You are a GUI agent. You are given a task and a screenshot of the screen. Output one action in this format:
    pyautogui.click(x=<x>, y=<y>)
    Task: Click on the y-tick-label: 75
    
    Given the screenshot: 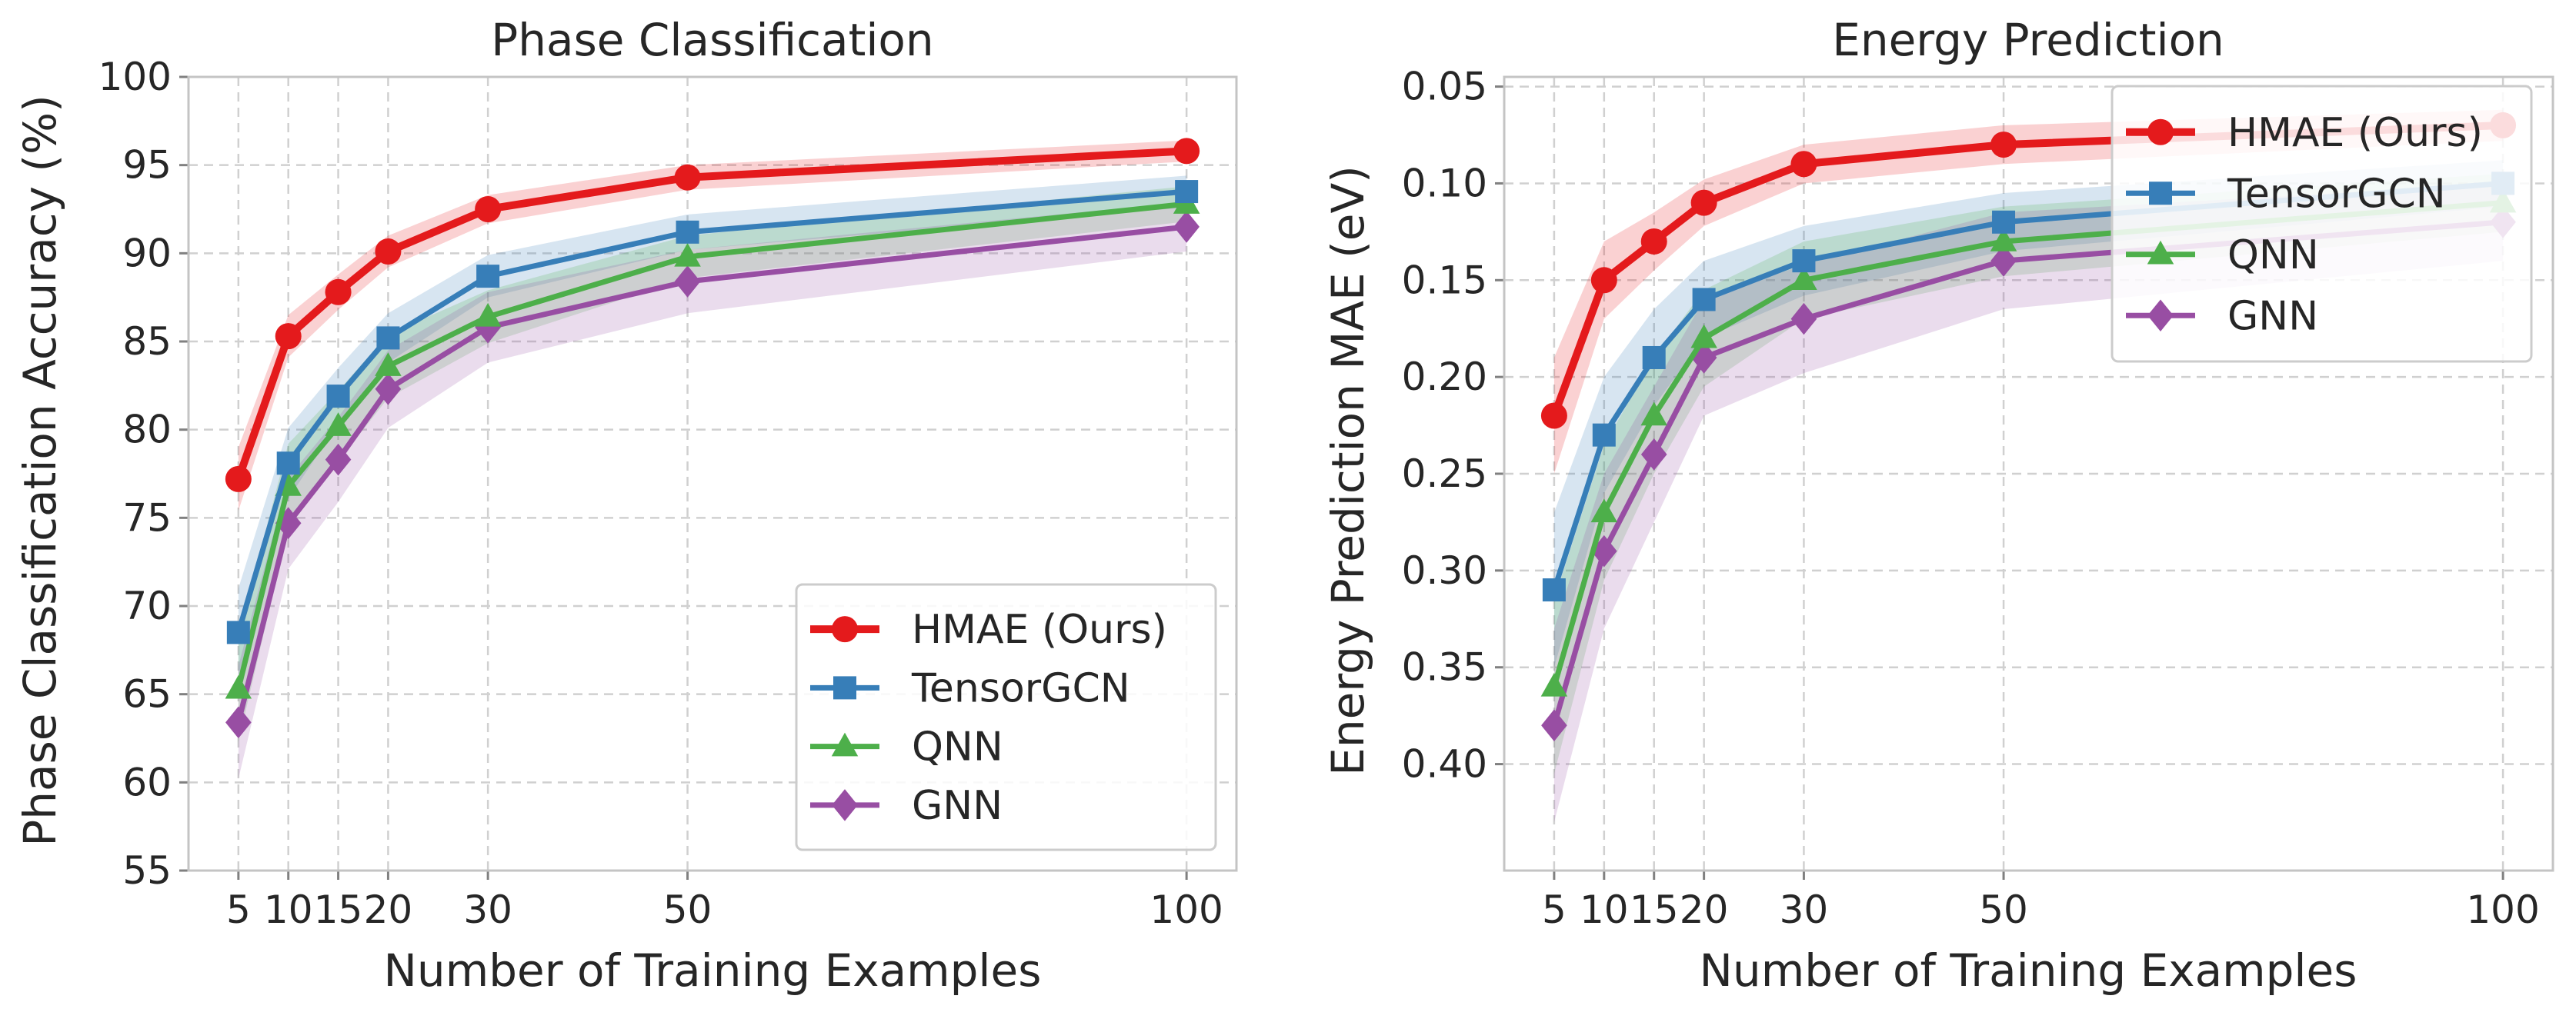 What is the action you would take?
    pyautogui.click(x=147, y=517)
    